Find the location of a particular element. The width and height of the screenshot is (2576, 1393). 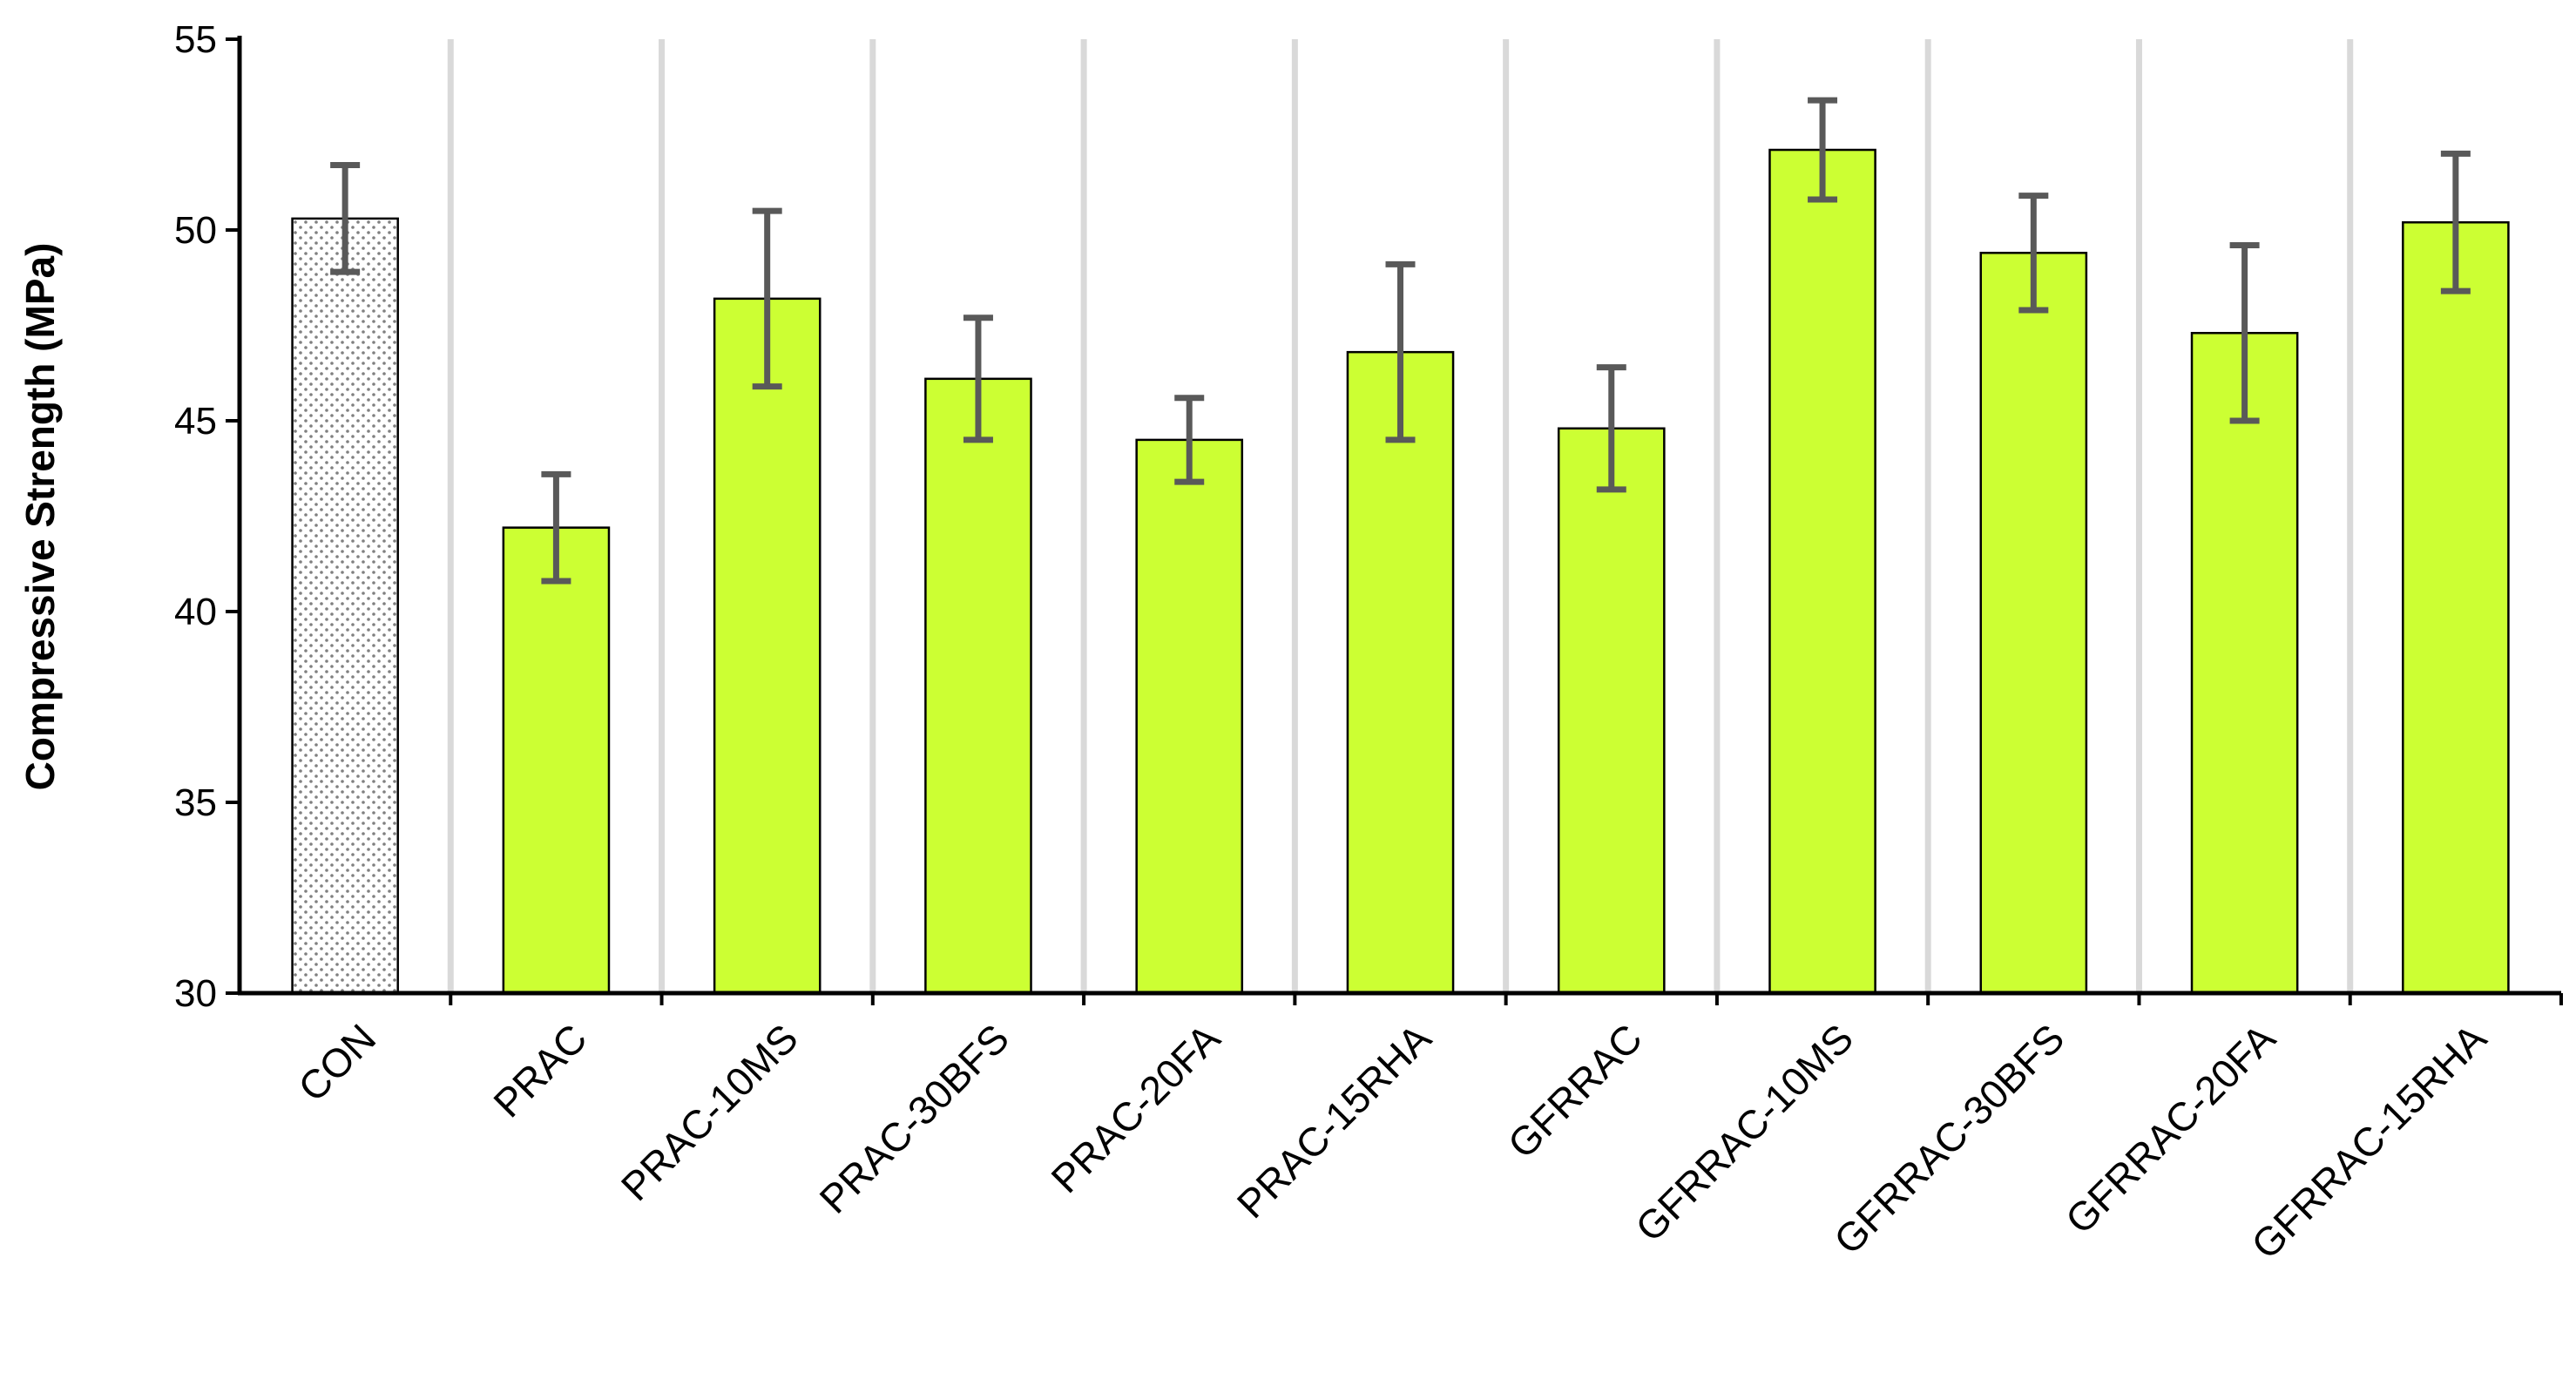

bar-gfrrac is located at coordinates (1611, 711).